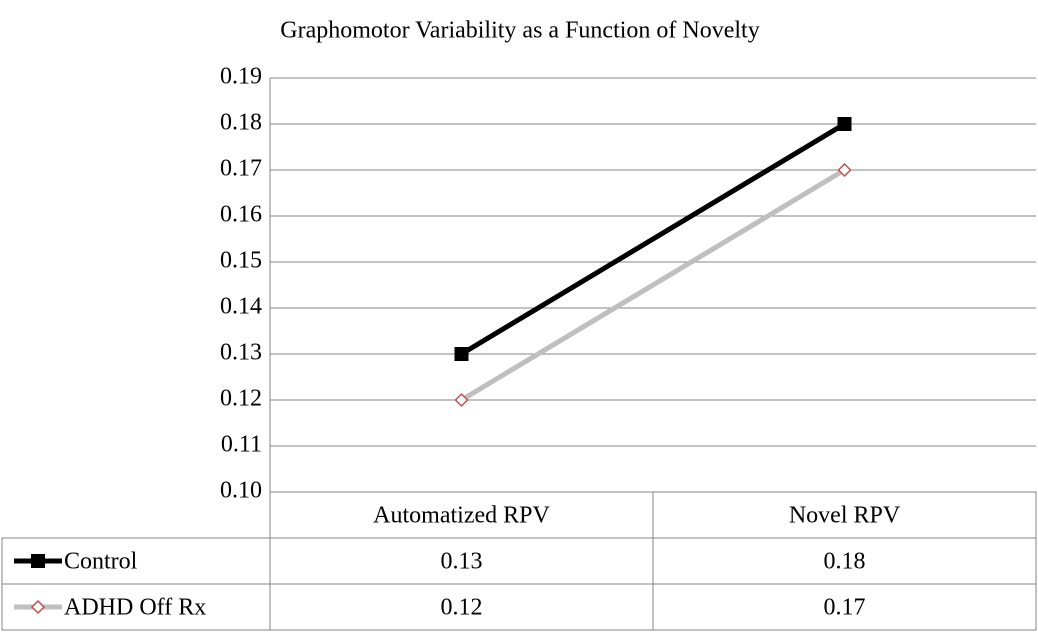  What do you see at coordinates (462, 562) in the screenshot?
I see `table-value: 0.13` at bounding box center [462, 562].